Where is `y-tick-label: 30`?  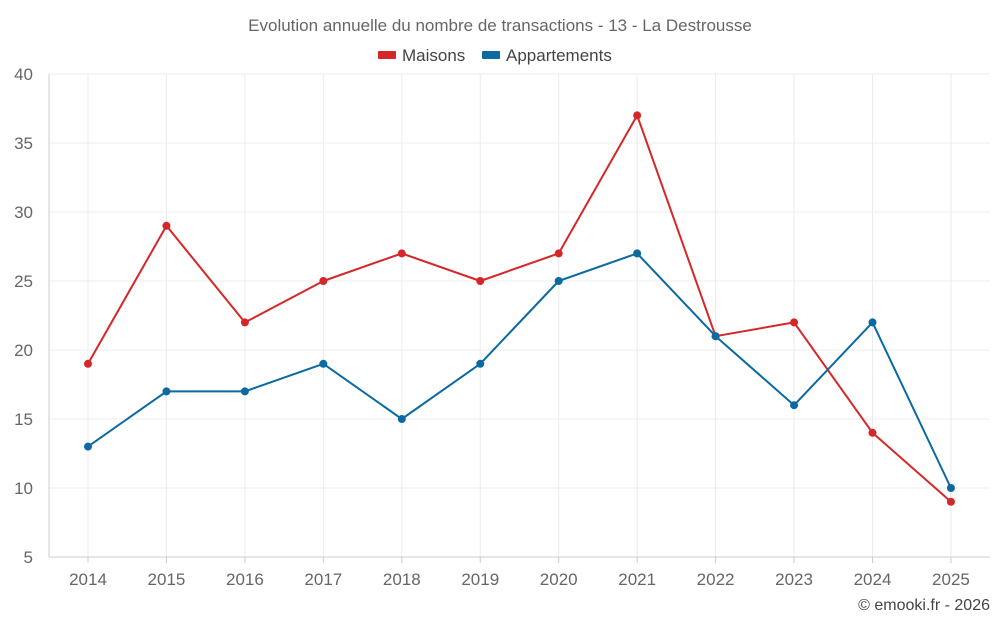
y-tick-label: 30 is located at coordinates (23, 212).